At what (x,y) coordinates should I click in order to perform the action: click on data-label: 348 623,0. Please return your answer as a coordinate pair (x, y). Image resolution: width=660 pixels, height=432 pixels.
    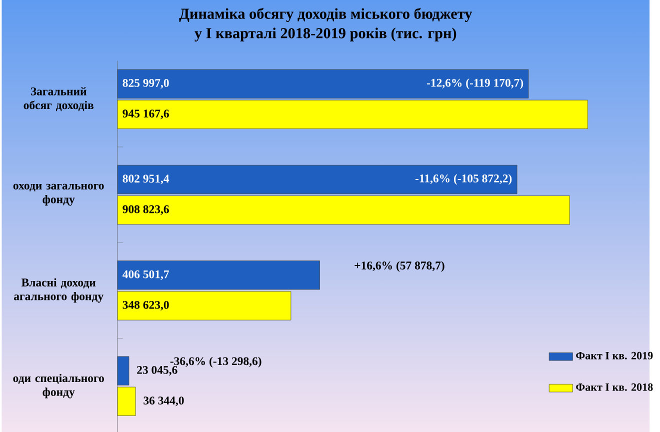
    Looking at the image, I should click on (145, 305).